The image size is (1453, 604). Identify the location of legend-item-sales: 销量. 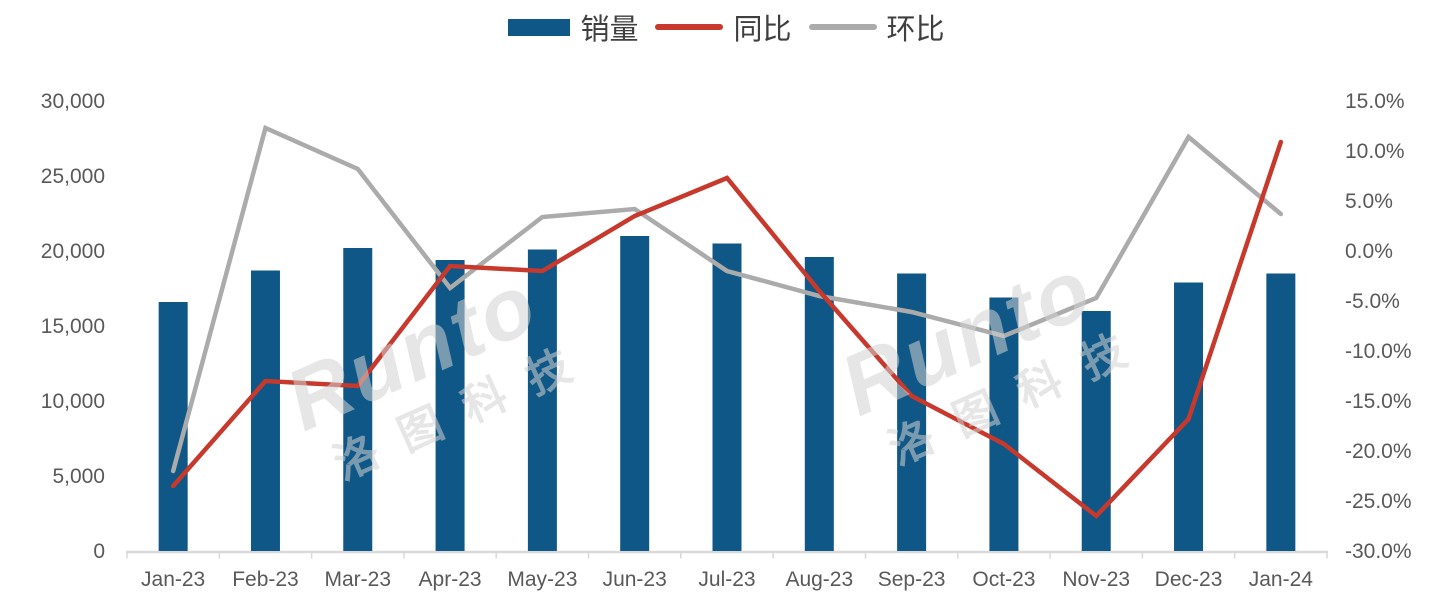
(573, 27).